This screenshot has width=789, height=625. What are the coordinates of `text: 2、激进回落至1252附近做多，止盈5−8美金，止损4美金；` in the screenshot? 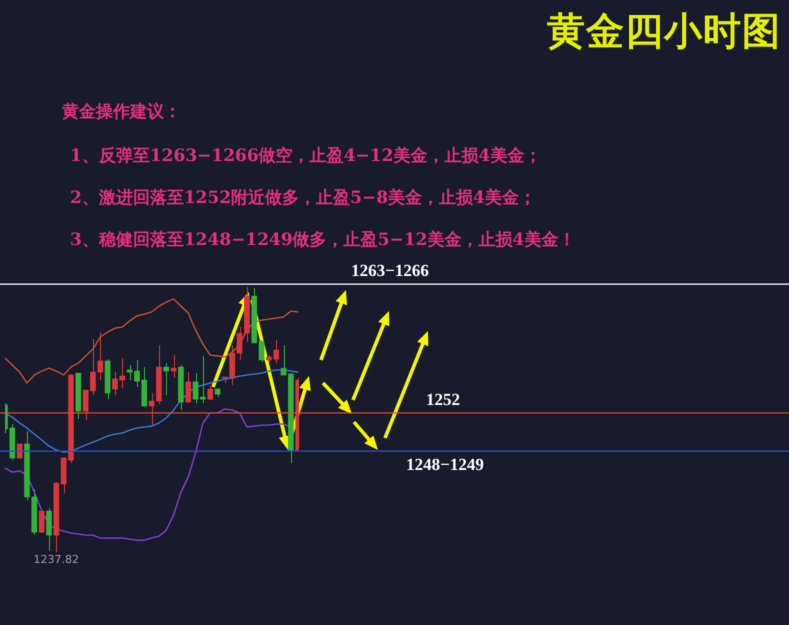 It's located at (303, 198).